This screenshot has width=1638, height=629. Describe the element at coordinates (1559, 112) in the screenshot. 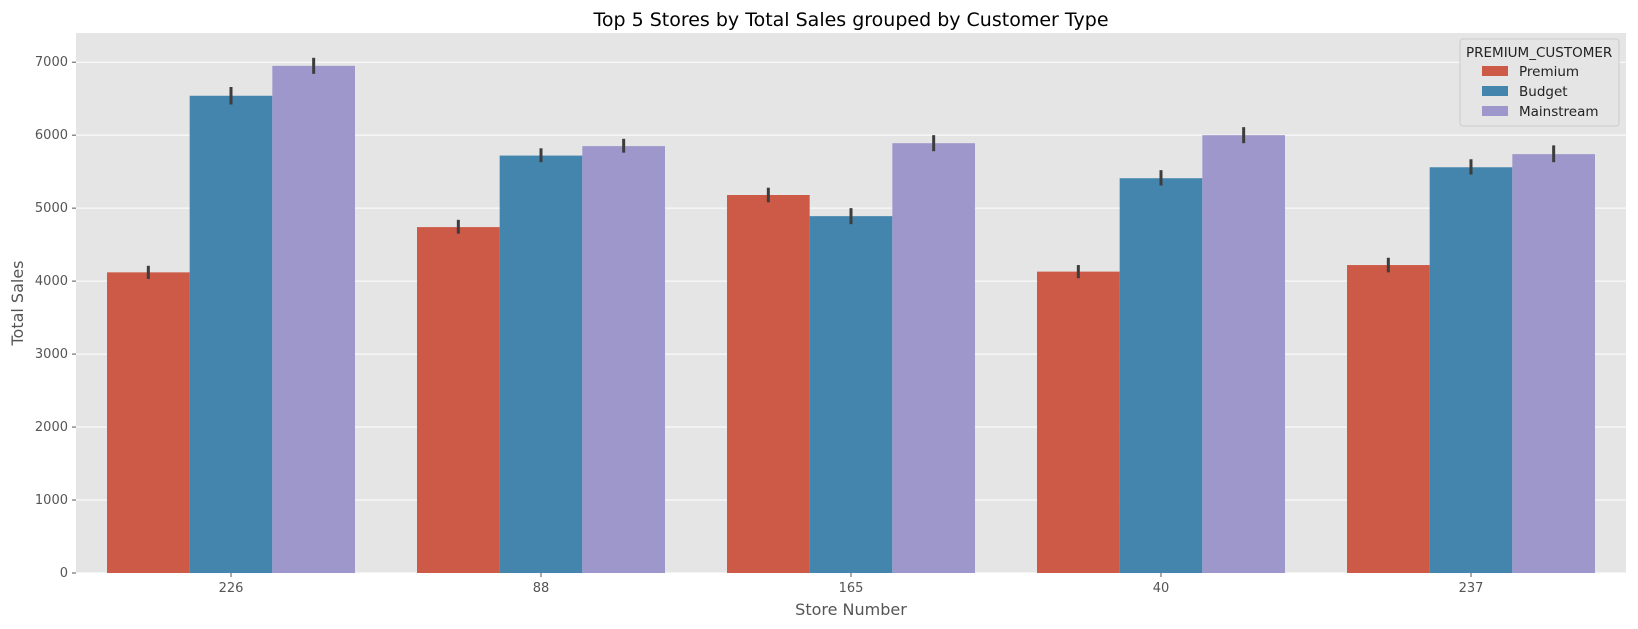

I see `legend-label-mainstream: Mainstream` at that location.